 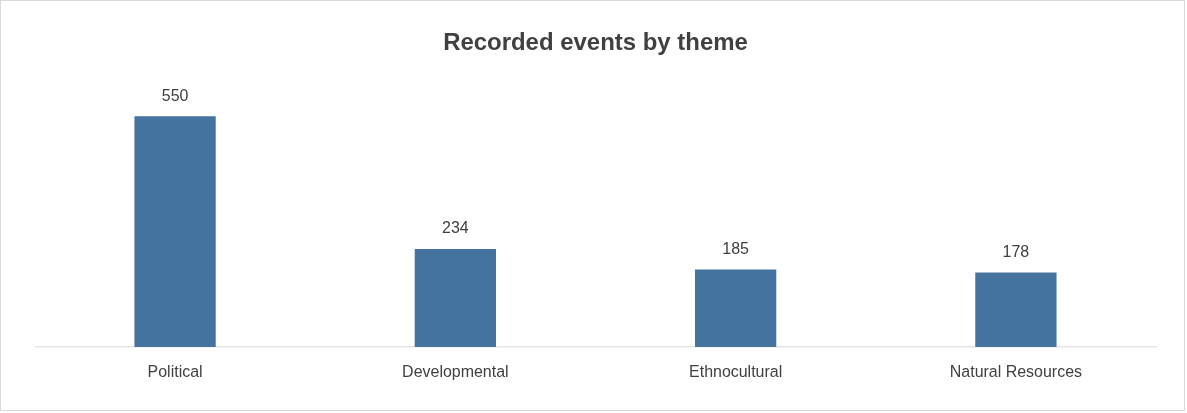 I want to click on x-tick-label: Ethnocultural, so click(x=736, y=371).